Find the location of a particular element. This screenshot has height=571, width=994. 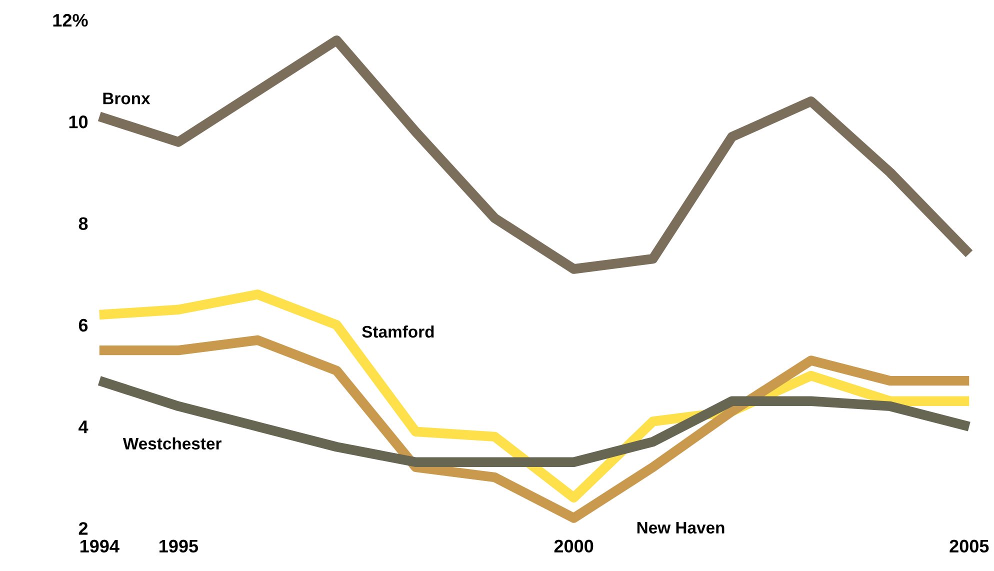

y-tick-label: 2 is located at coordinates (83, 528).